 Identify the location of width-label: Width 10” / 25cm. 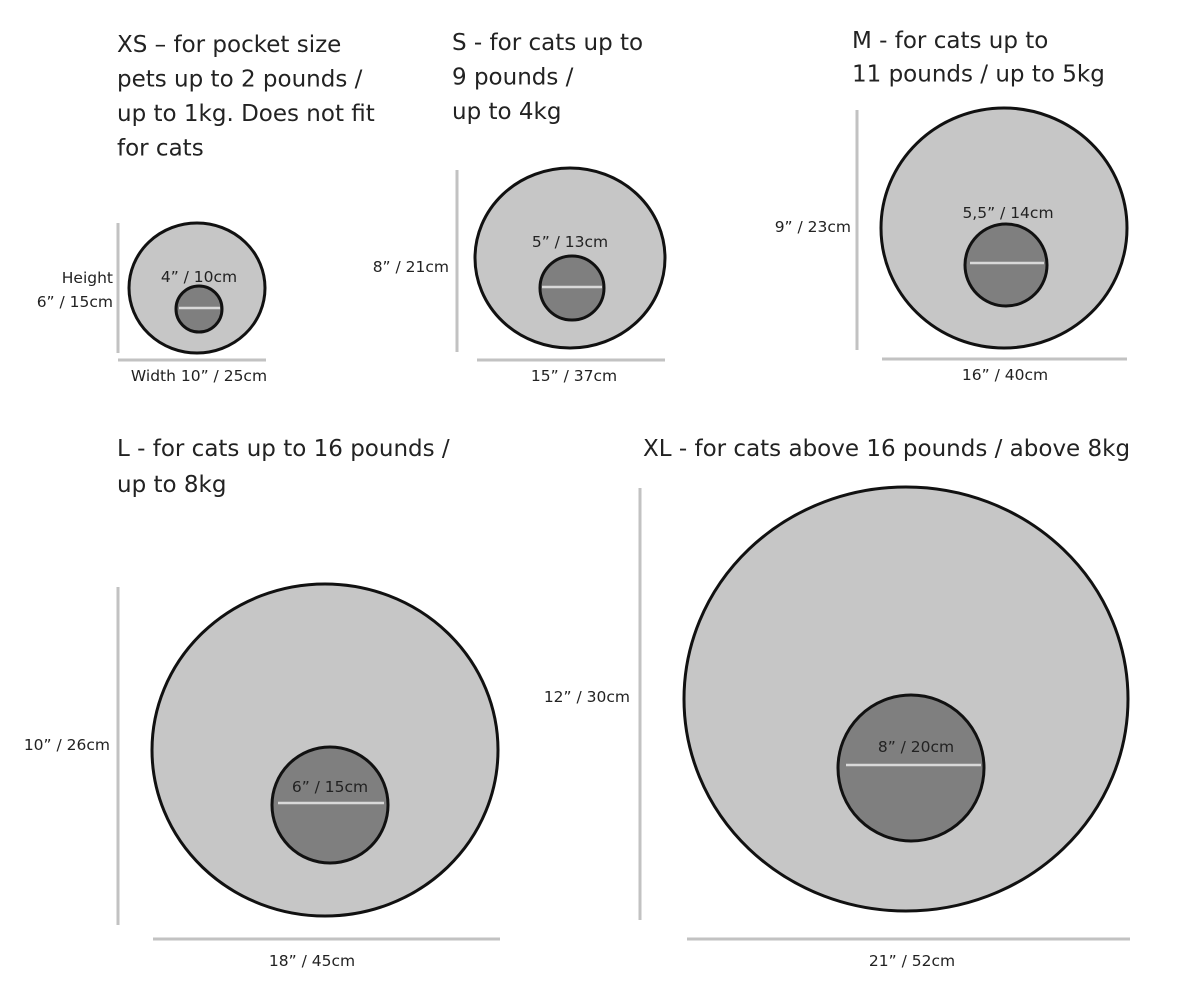
(199, 376).